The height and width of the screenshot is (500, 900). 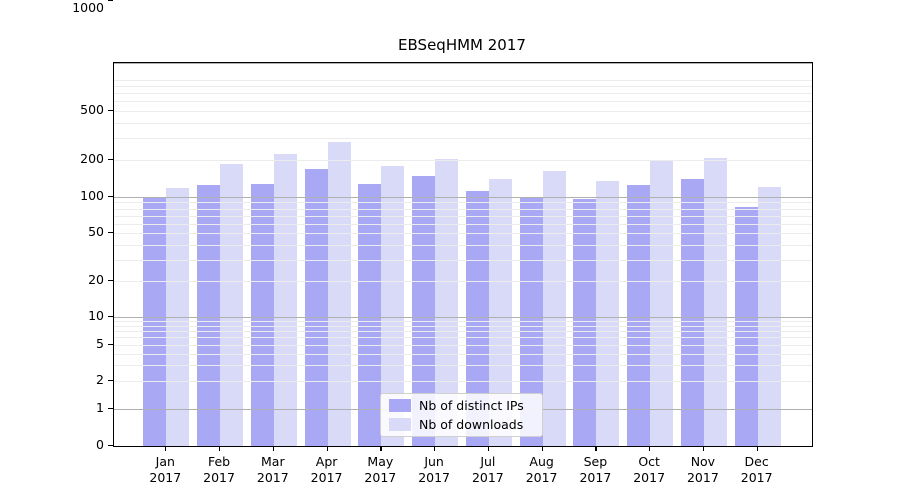 I want to click on x-tick-dec, so click(x=757, y=449).